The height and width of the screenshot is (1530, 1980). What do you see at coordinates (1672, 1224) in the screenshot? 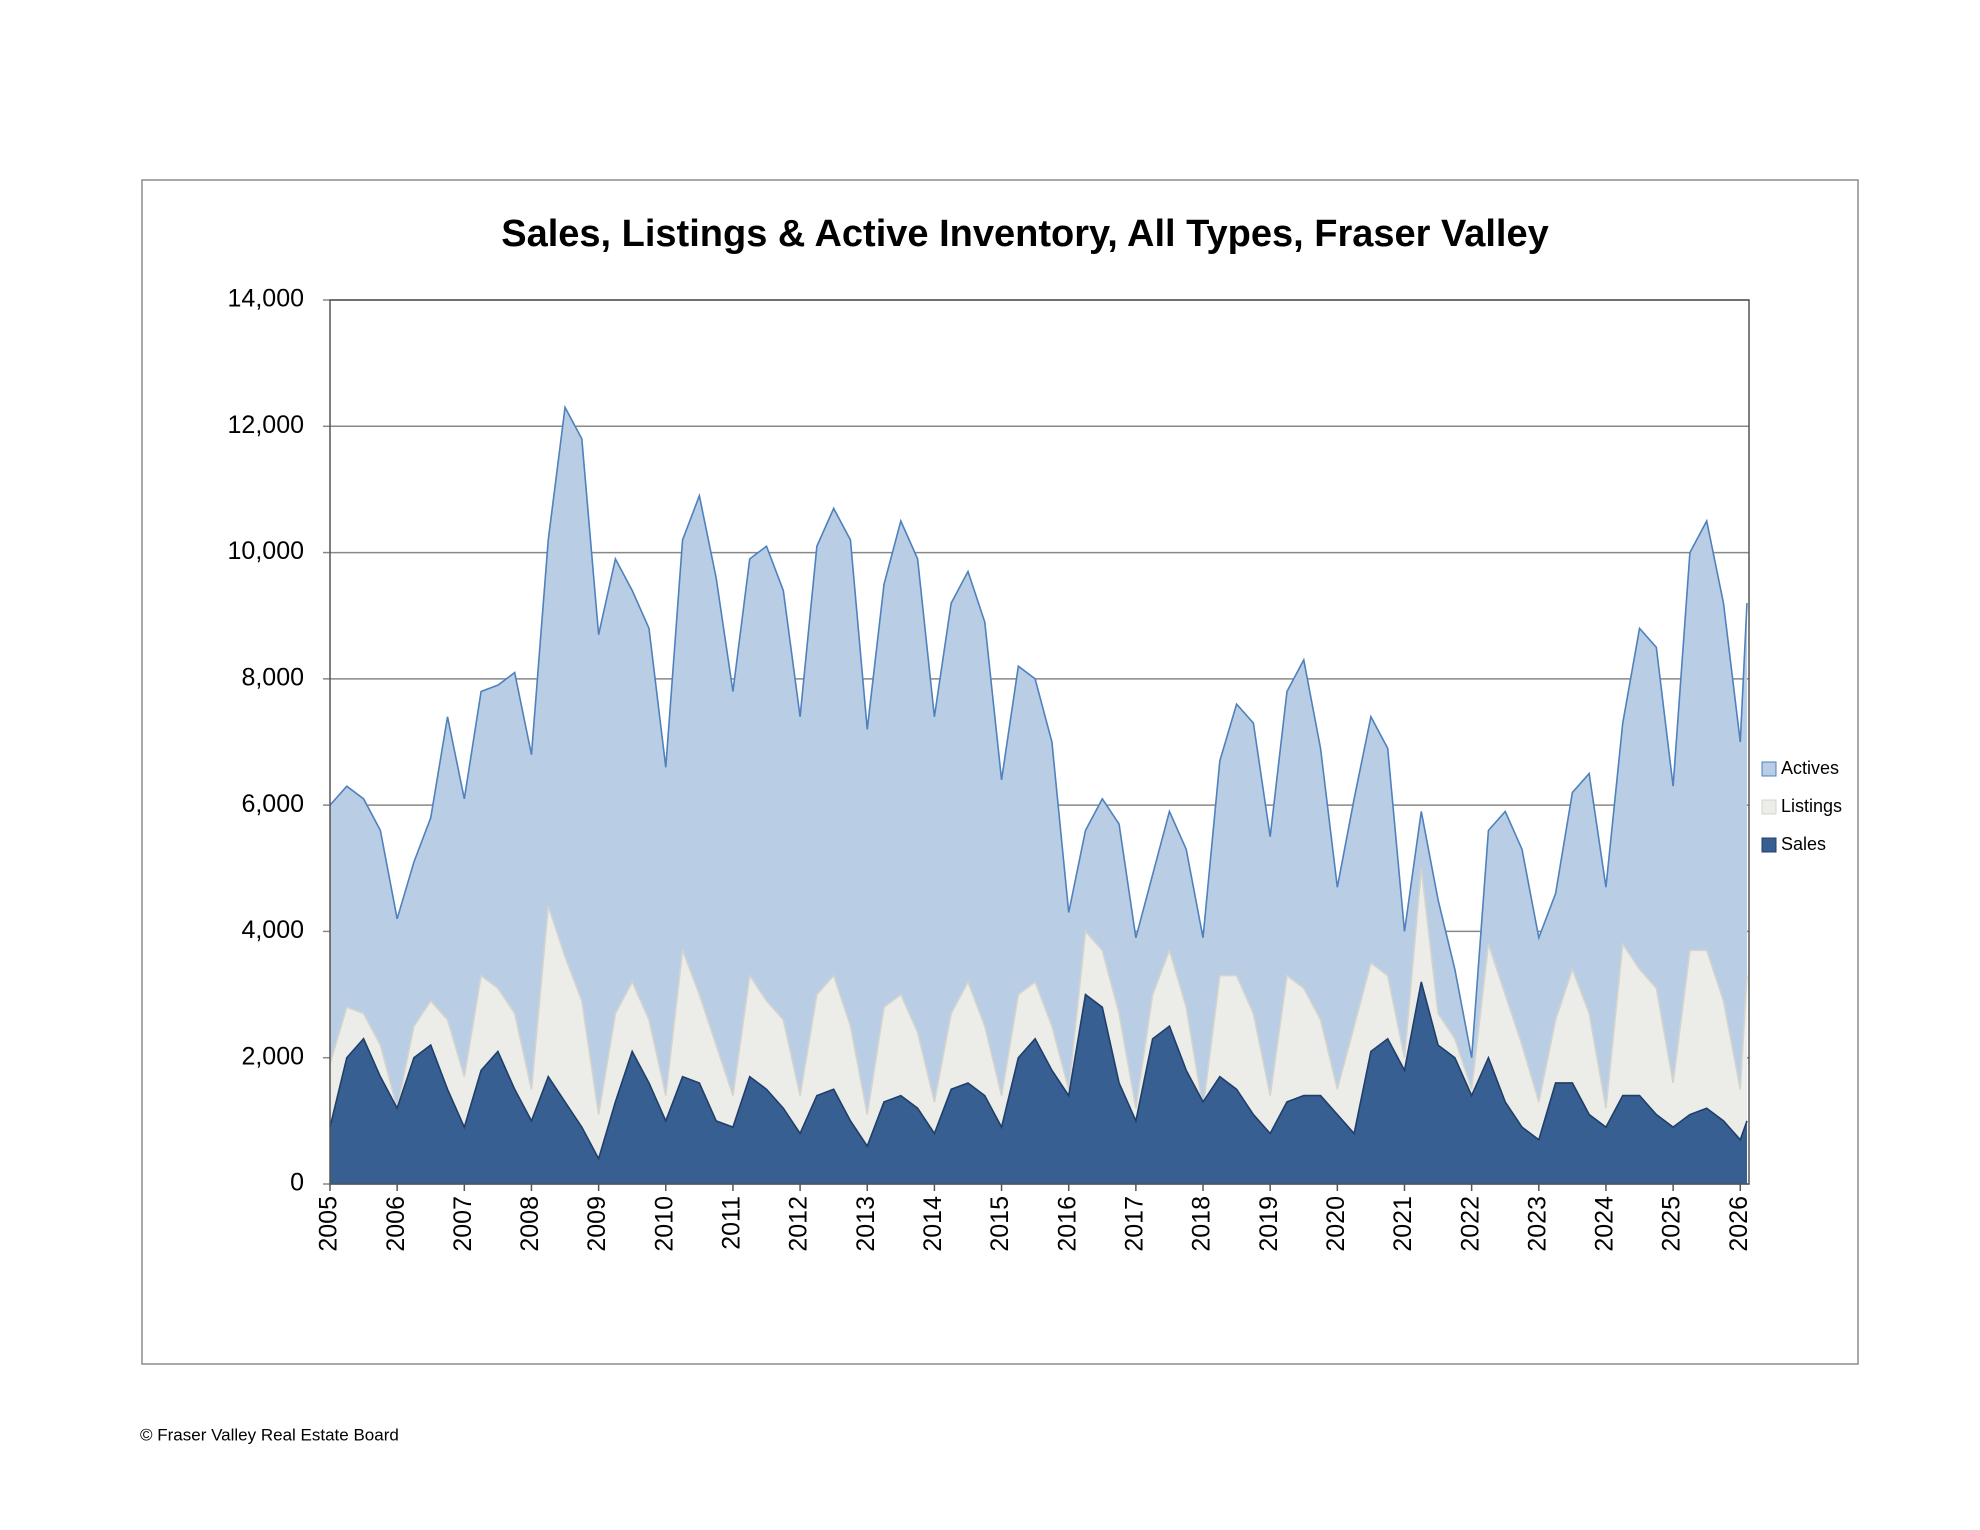
I see `x-tick-label: 2025` at bounding box center [1672, 1224].